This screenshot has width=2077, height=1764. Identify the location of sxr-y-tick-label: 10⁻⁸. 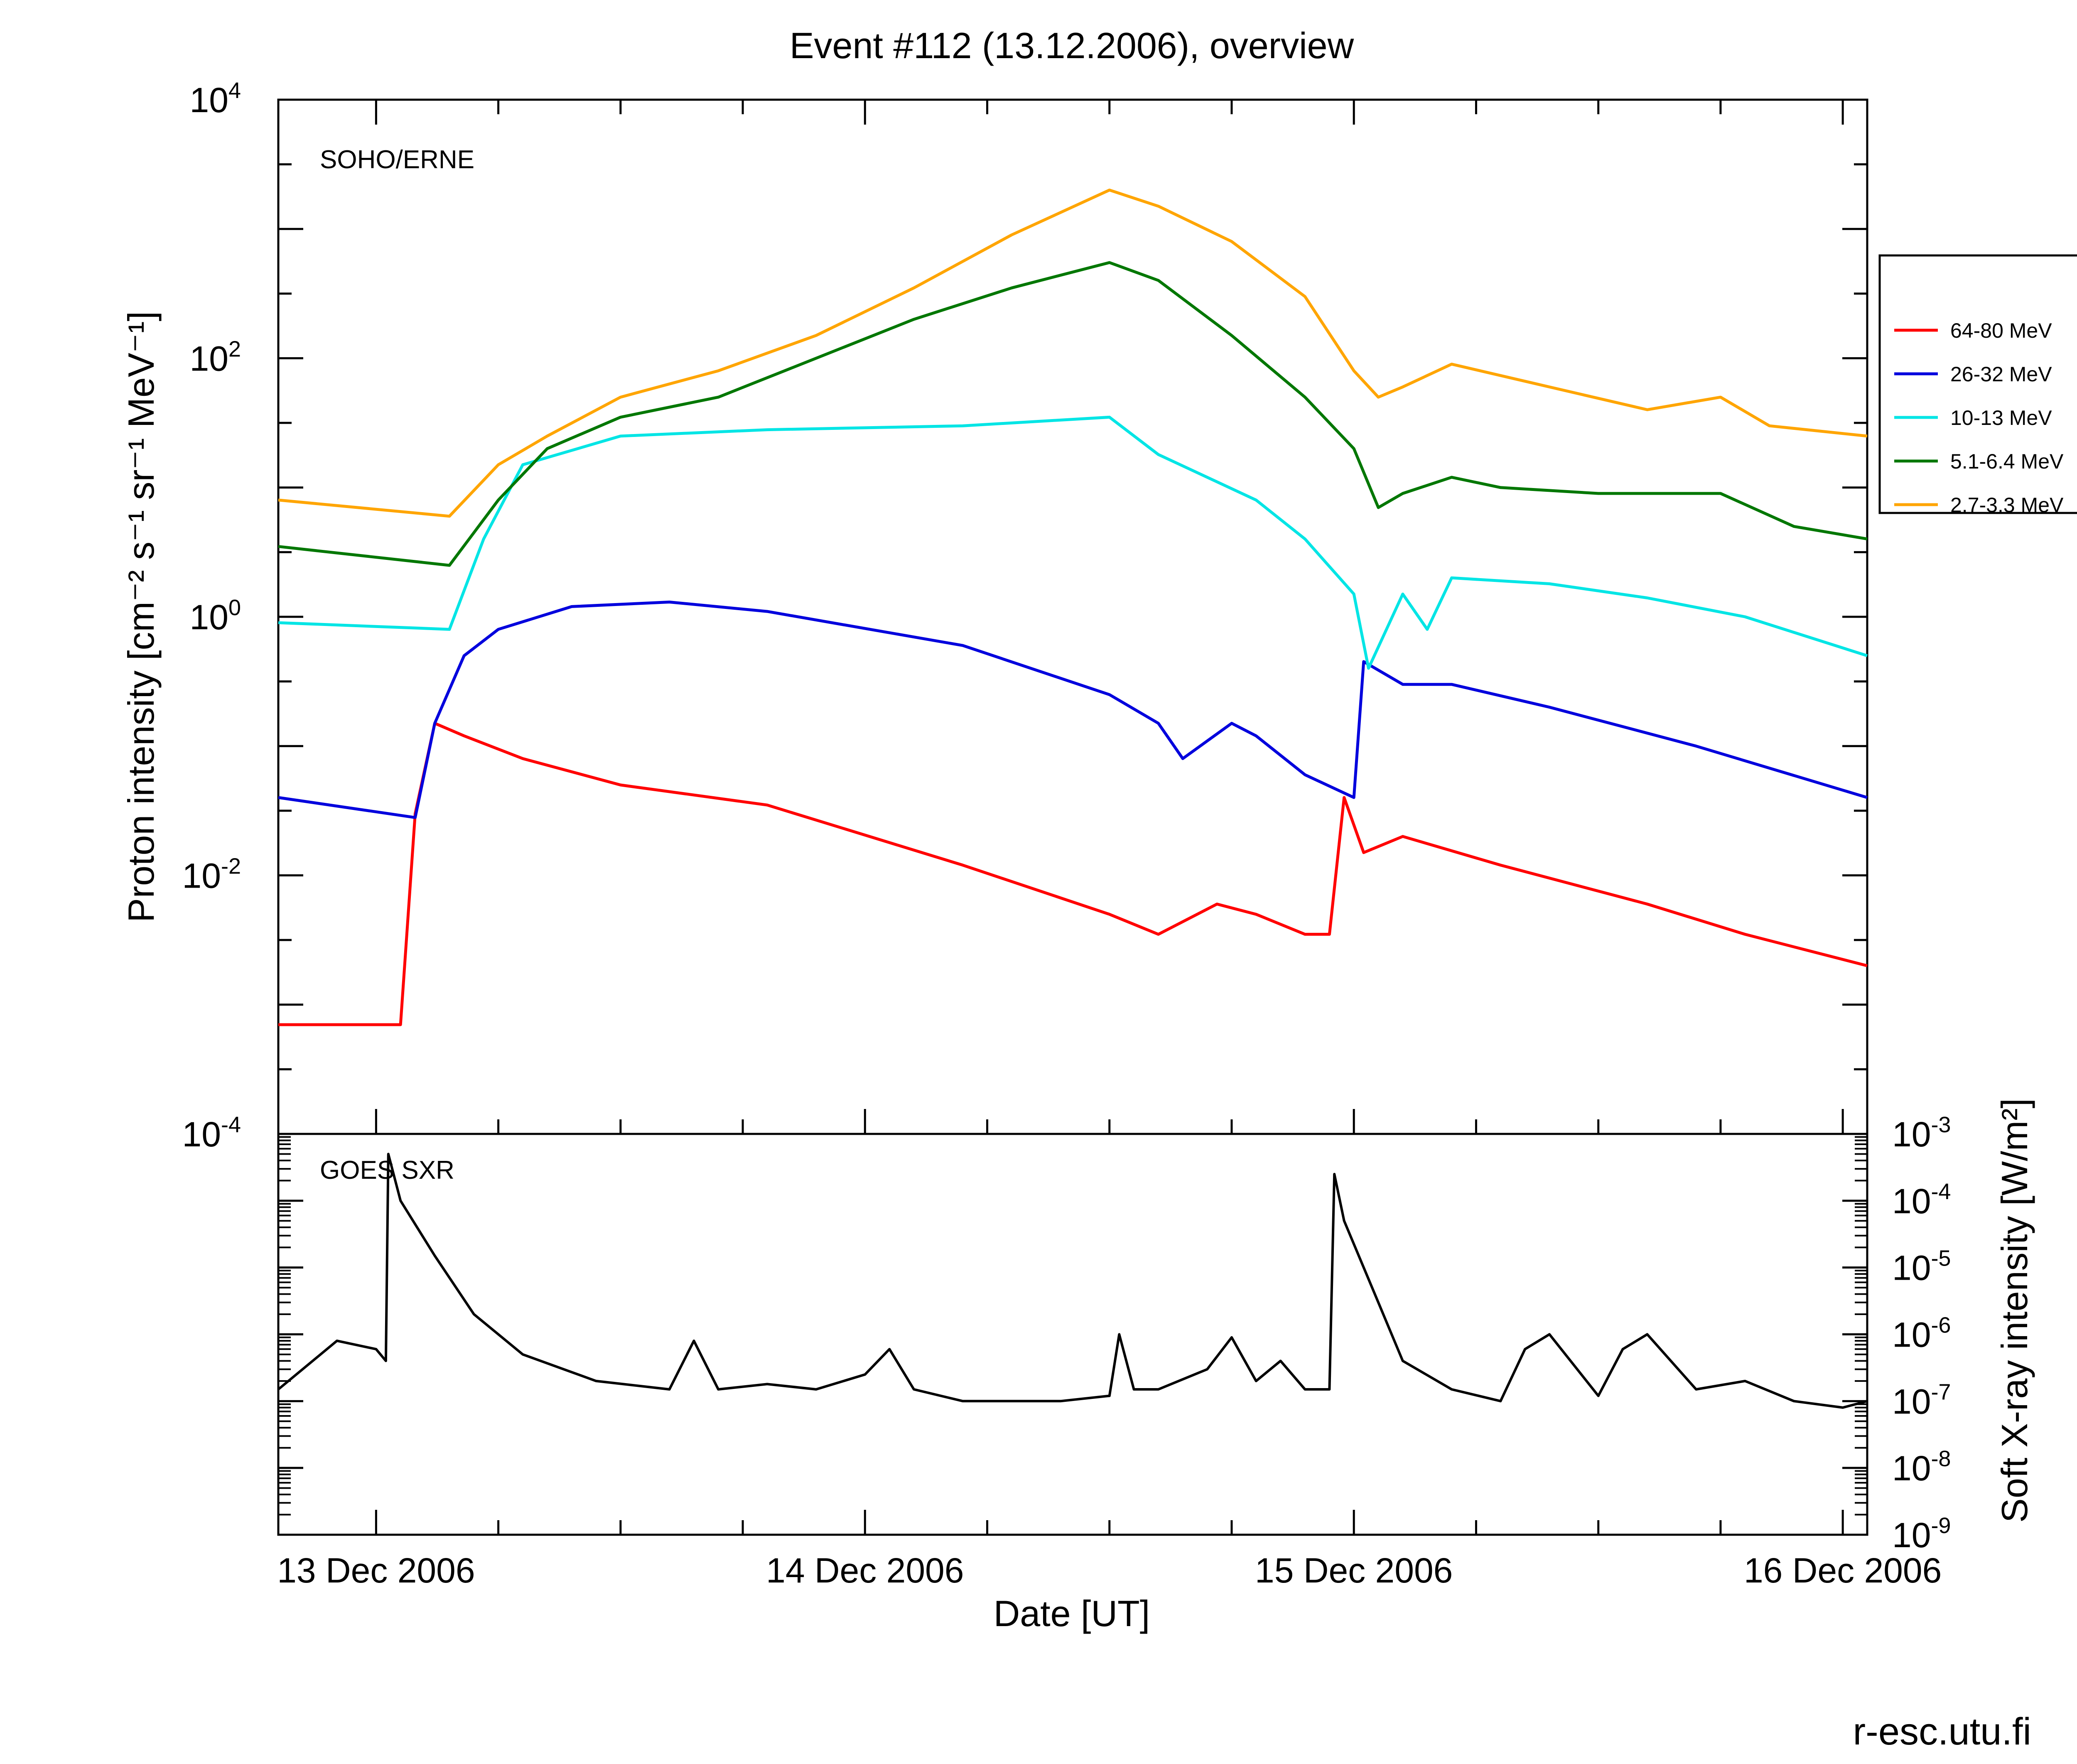
(1921, 1467).